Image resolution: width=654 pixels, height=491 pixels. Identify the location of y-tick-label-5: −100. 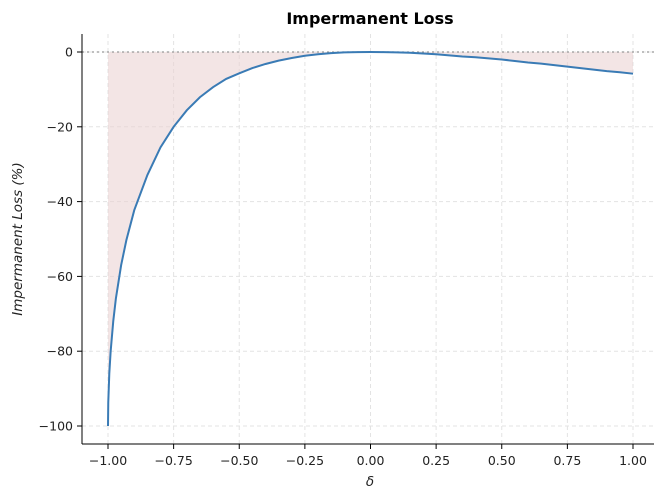
(56, 426).